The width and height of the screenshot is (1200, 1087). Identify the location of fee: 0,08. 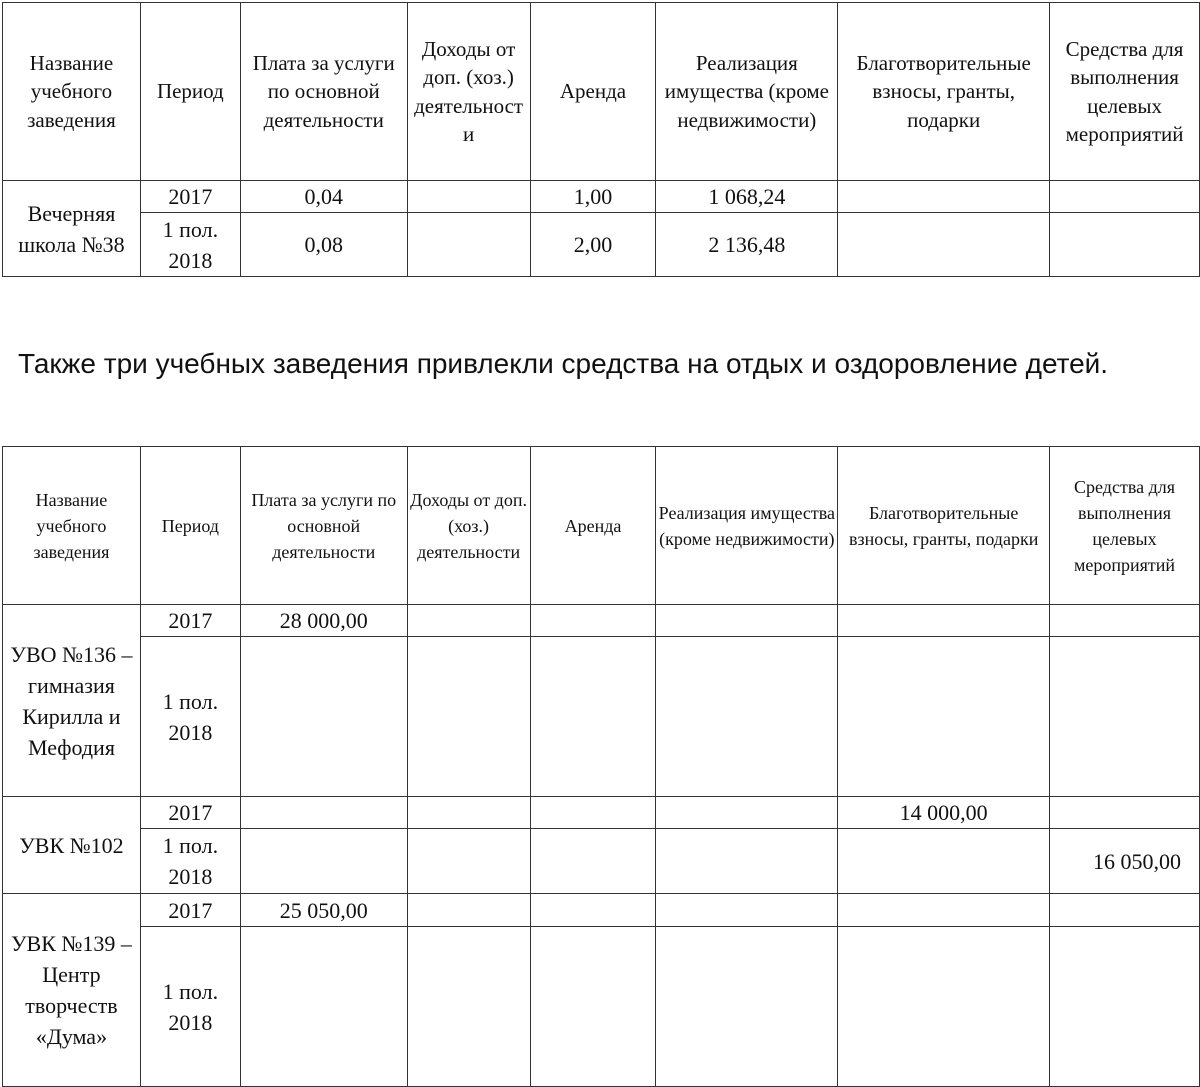
(323, 244).